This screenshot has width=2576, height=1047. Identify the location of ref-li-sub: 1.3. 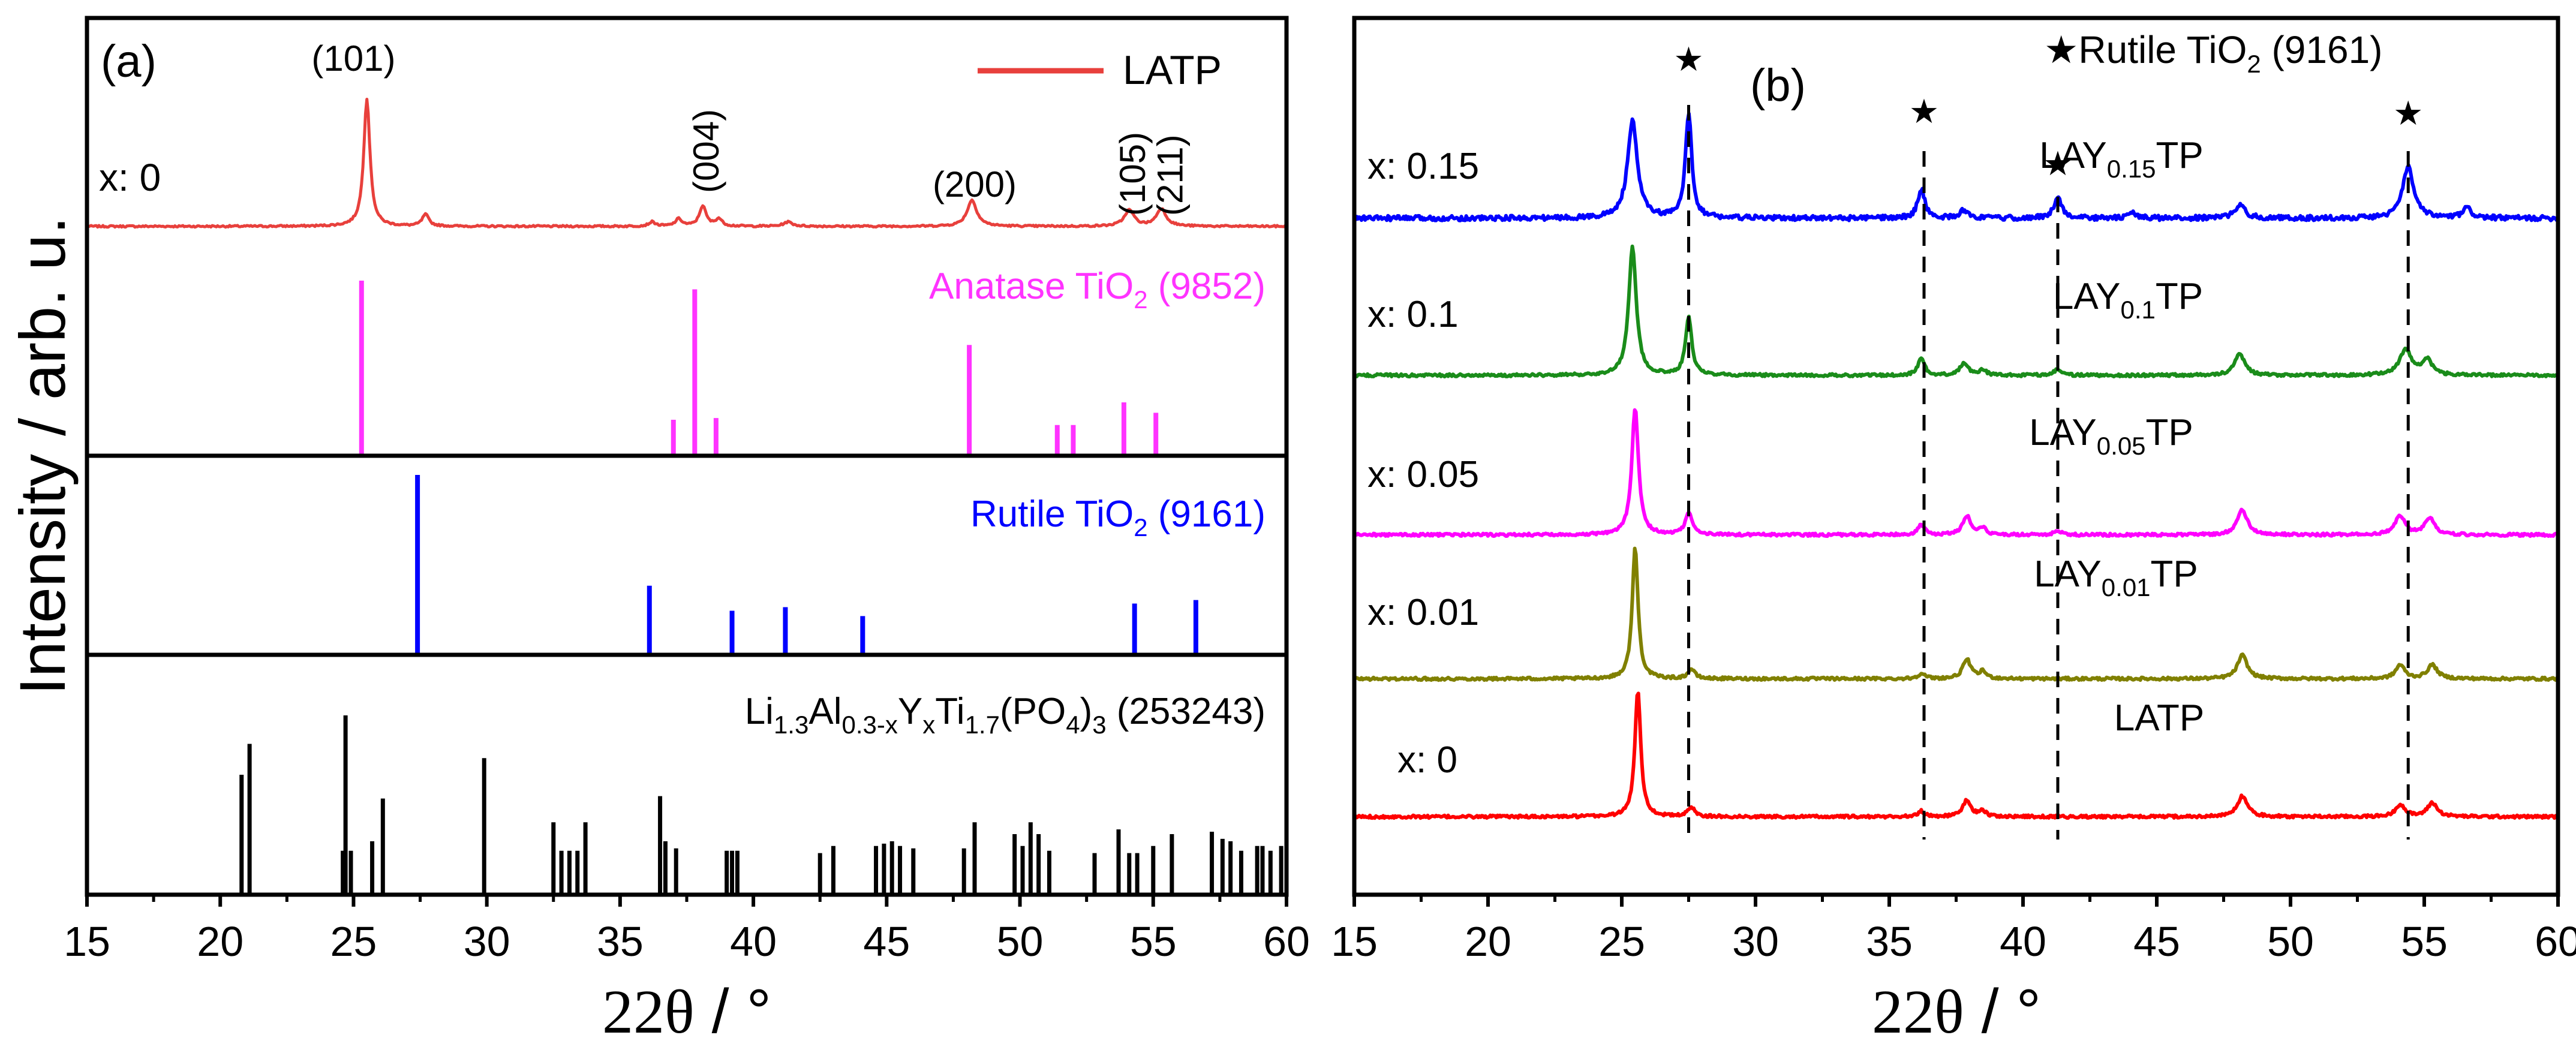
(791, 725).